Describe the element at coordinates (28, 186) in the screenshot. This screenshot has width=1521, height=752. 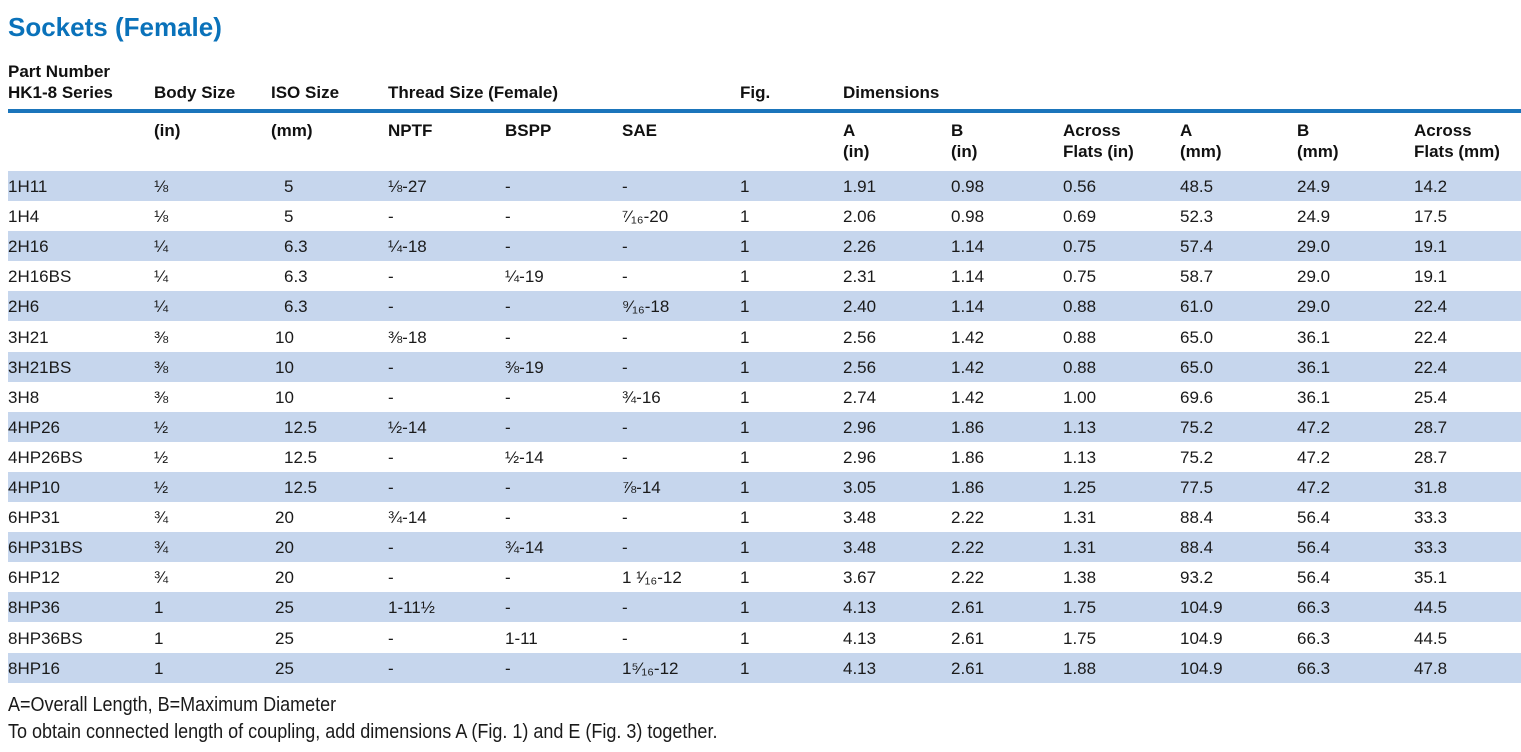
I see `table-cell: 1H11` at that location.